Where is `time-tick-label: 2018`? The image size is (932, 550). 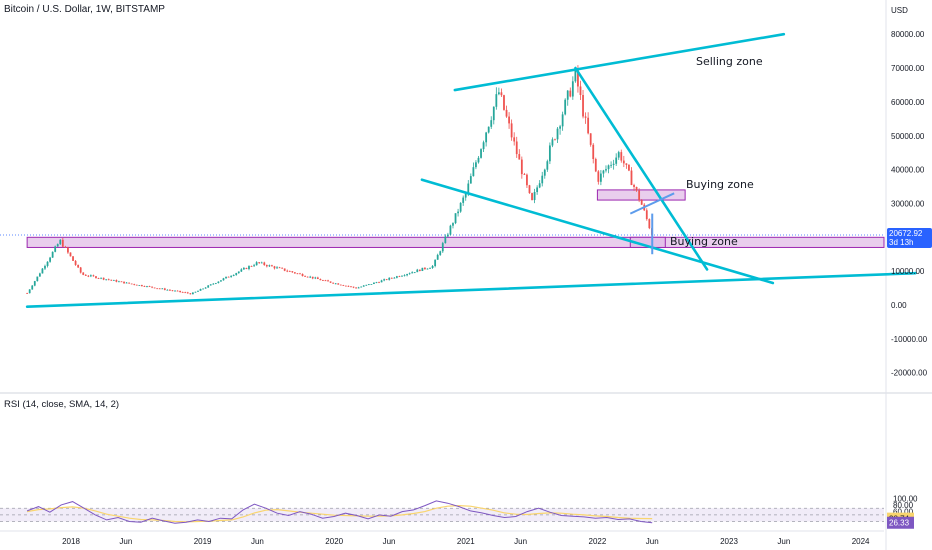
time-tick-label: 2018 is located at coordinates (71, 541).